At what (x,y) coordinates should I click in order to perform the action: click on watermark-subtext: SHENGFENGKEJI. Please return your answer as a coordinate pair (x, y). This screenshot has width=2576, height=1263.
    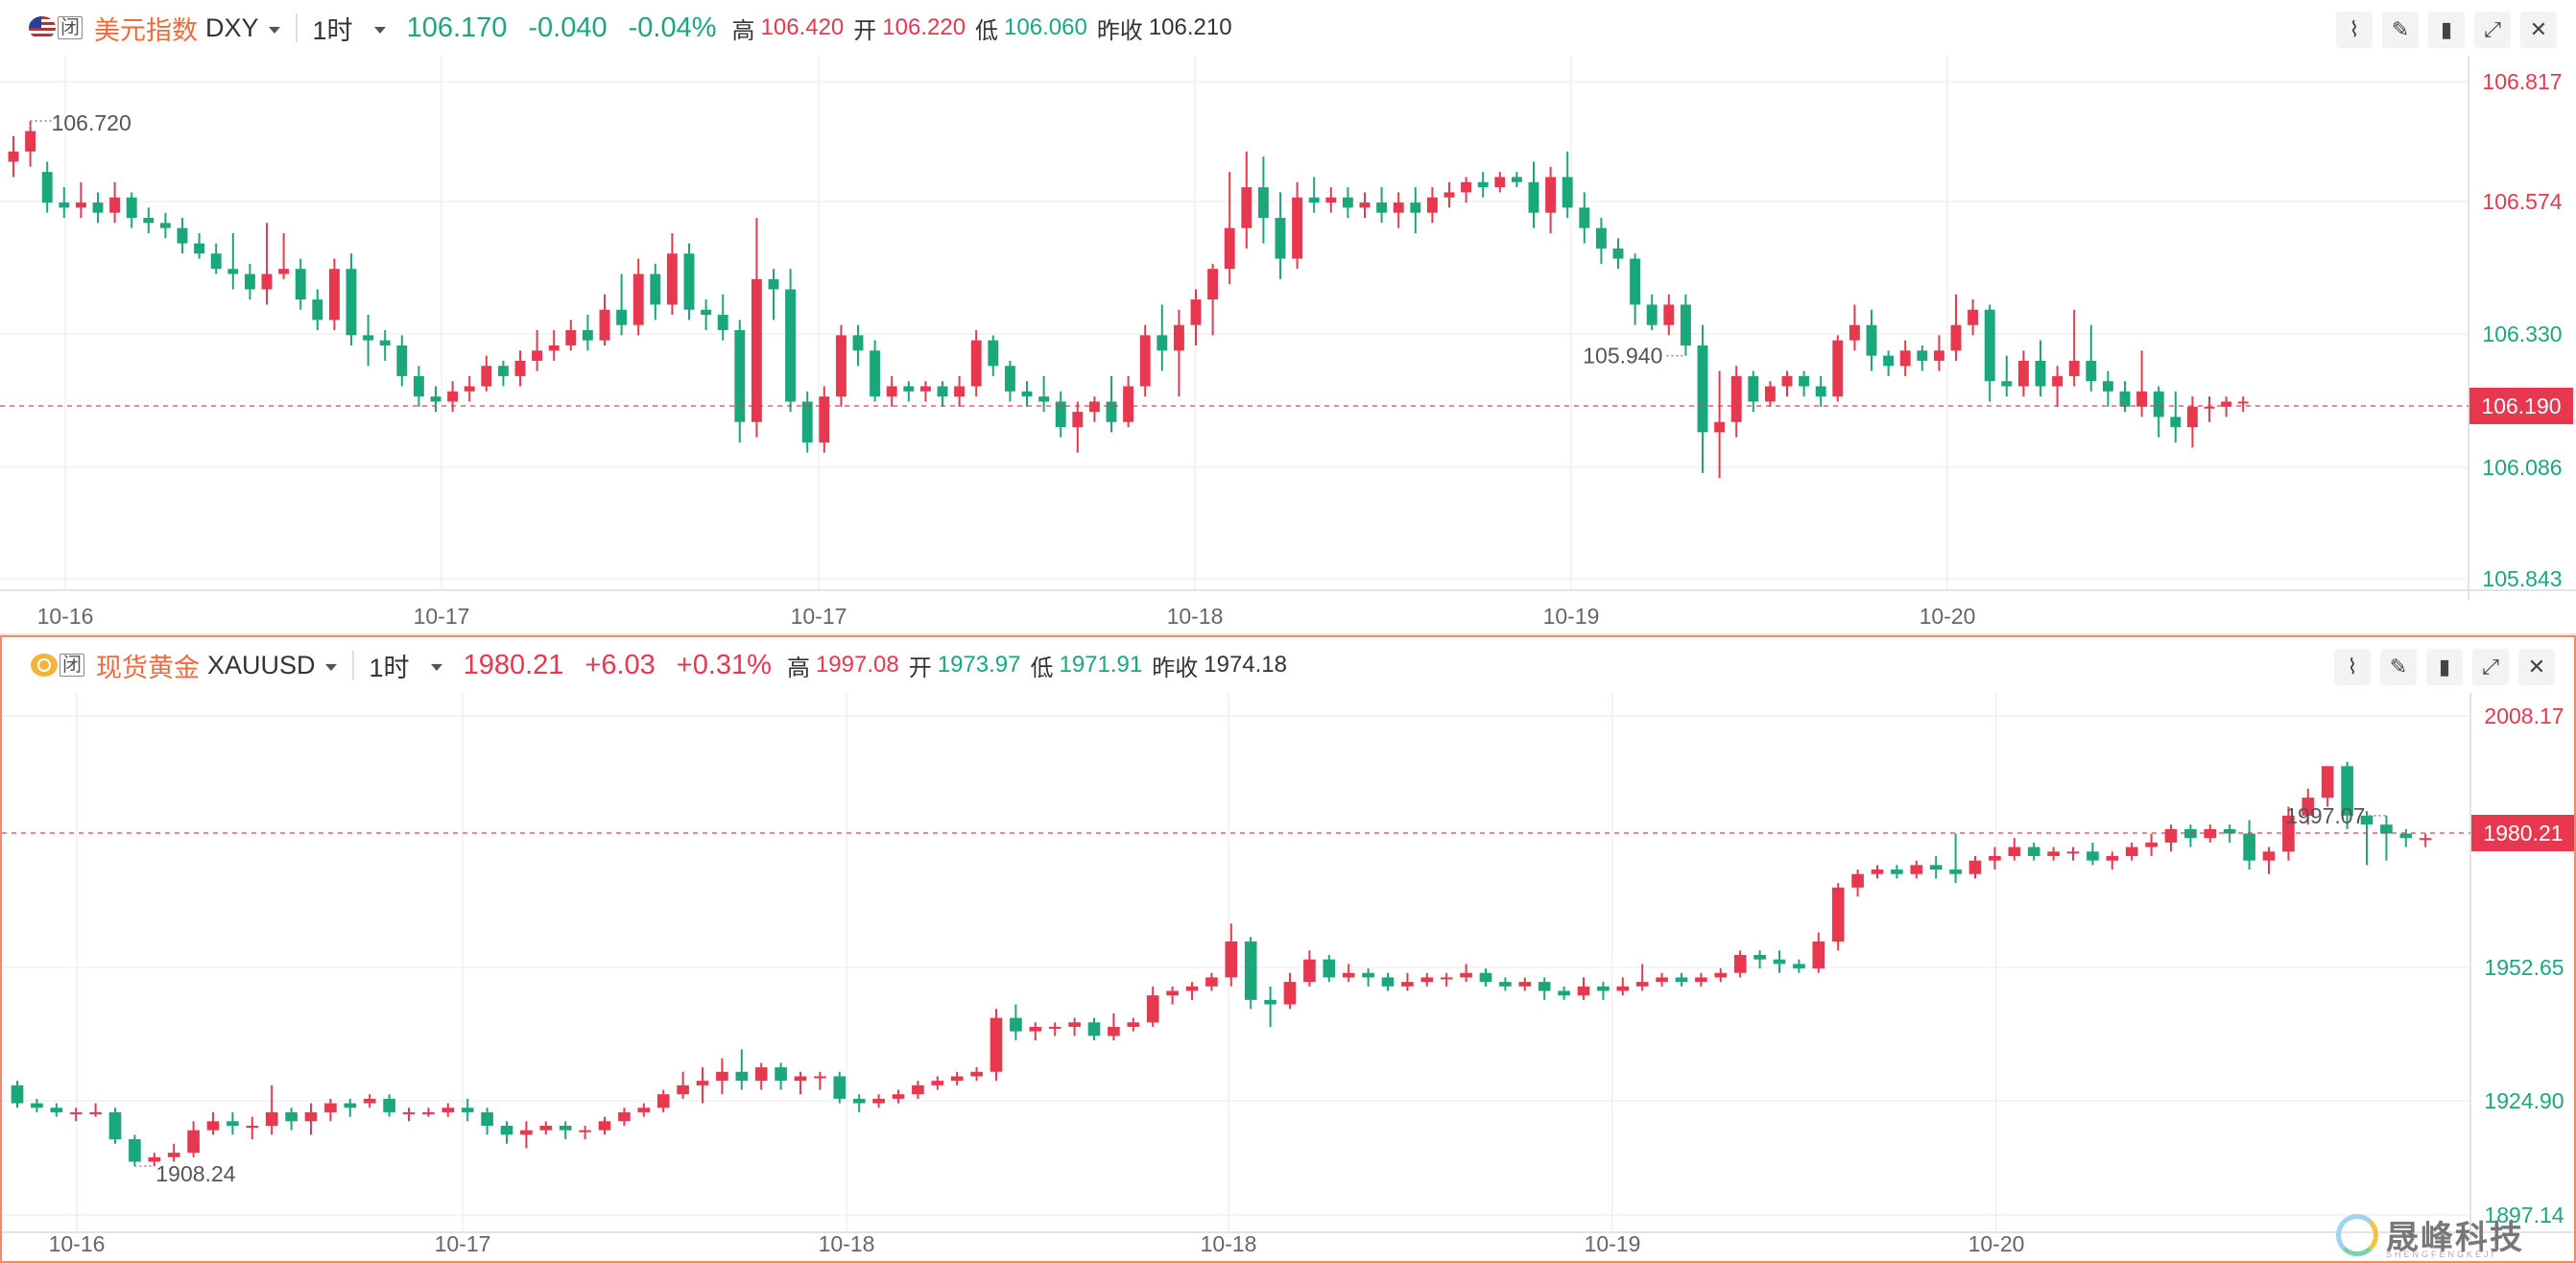
    Looking at the image, I should click on (2441, 1254).